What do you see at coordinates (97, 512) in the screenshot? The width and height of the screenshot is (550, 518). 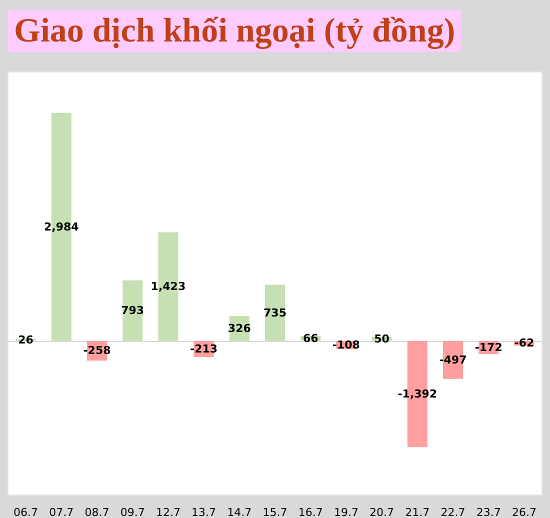 I see `x-tick-label: 08.7` at bounding box center [97, 512].